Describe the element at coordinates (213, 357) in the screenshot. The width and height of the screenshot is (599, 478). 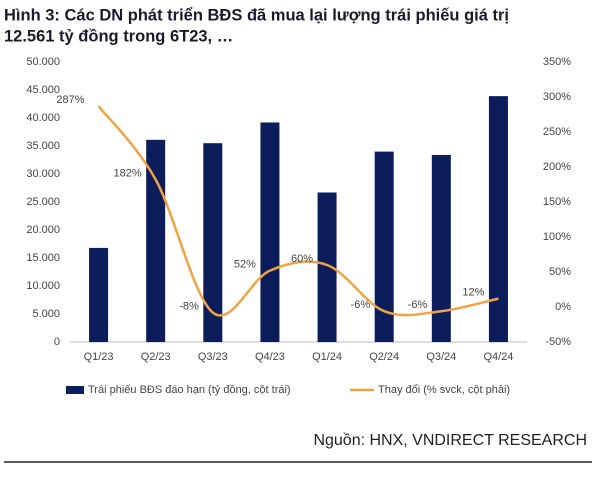
I see `x-tick-label: Q3/23` at that location.